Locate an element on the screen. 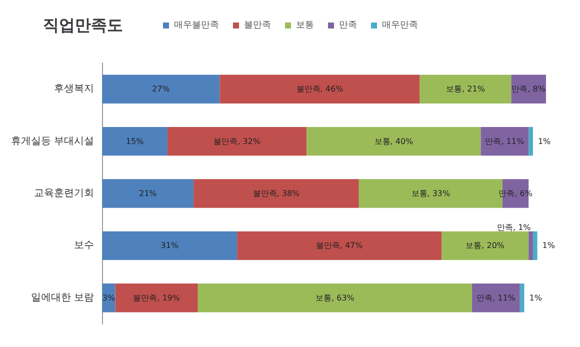 The width and height of the screenshot is (580, 347). data-label: 15% is located at coordinates (135, 141).